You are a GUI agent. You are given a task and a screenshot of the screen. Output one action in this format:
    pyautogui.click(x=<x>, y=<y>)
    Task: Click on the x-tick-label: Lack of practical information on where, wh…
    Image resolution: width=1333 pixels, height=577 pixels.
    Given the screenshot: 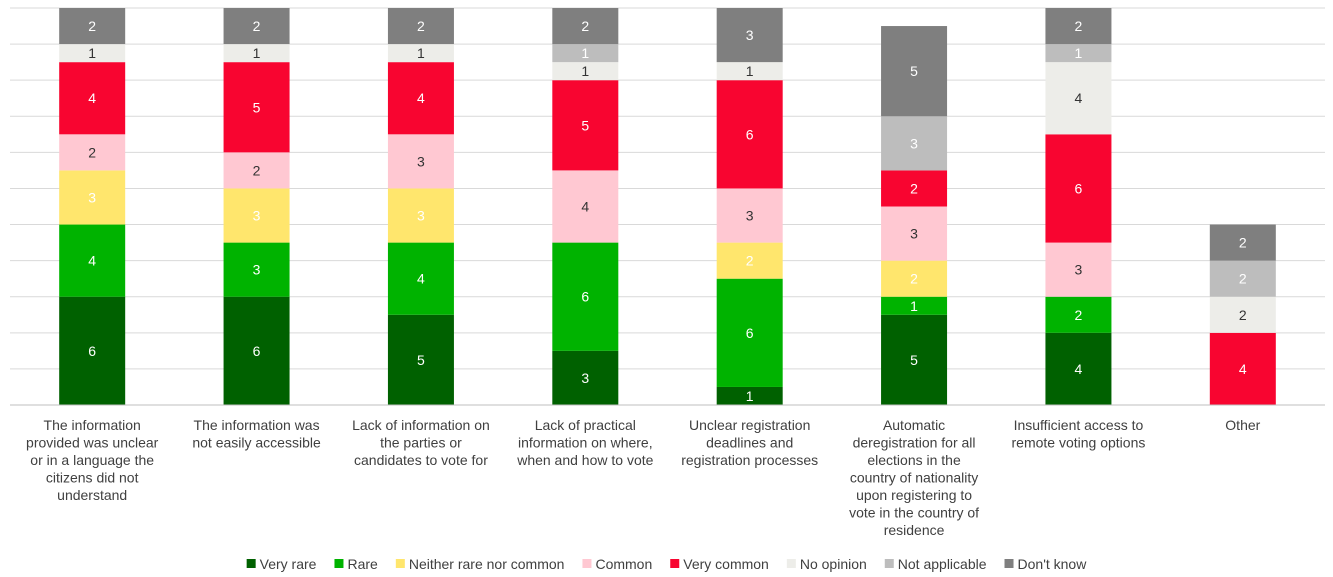 What is the action you would take?
    pyautogui.click(x=584, y=442)
    